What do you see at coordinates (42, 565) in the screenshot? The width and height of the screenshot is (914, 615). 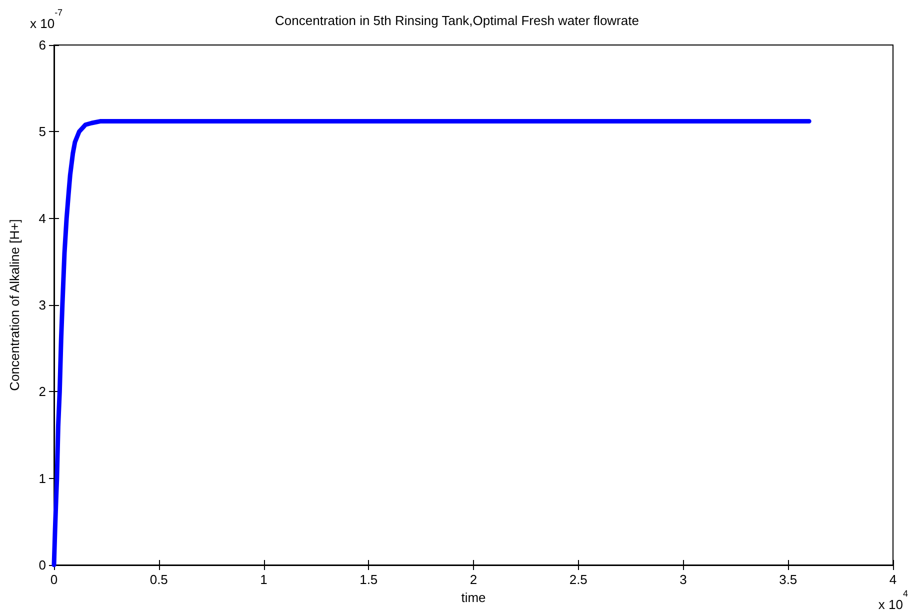 I see `y-tick-label: 0` at bounding box center [42, 565].